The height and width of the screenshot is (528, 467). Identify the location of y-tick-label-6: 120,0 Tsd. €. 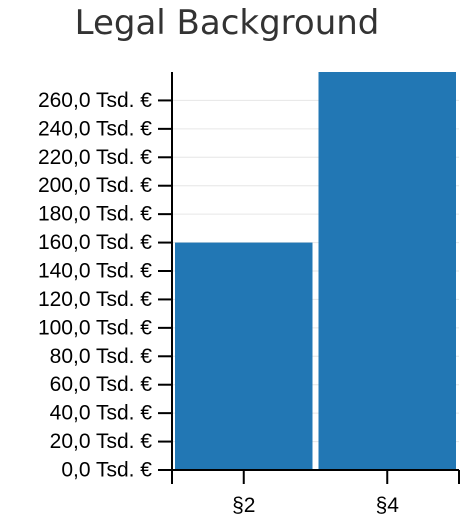
(95, 299).